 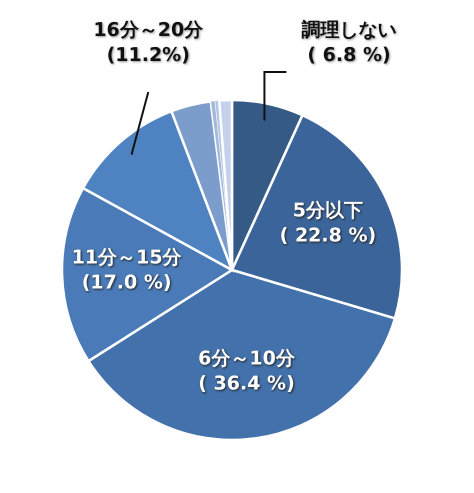 I want to click on data-label: ( 22.8 %), so click(x=328, y=235).